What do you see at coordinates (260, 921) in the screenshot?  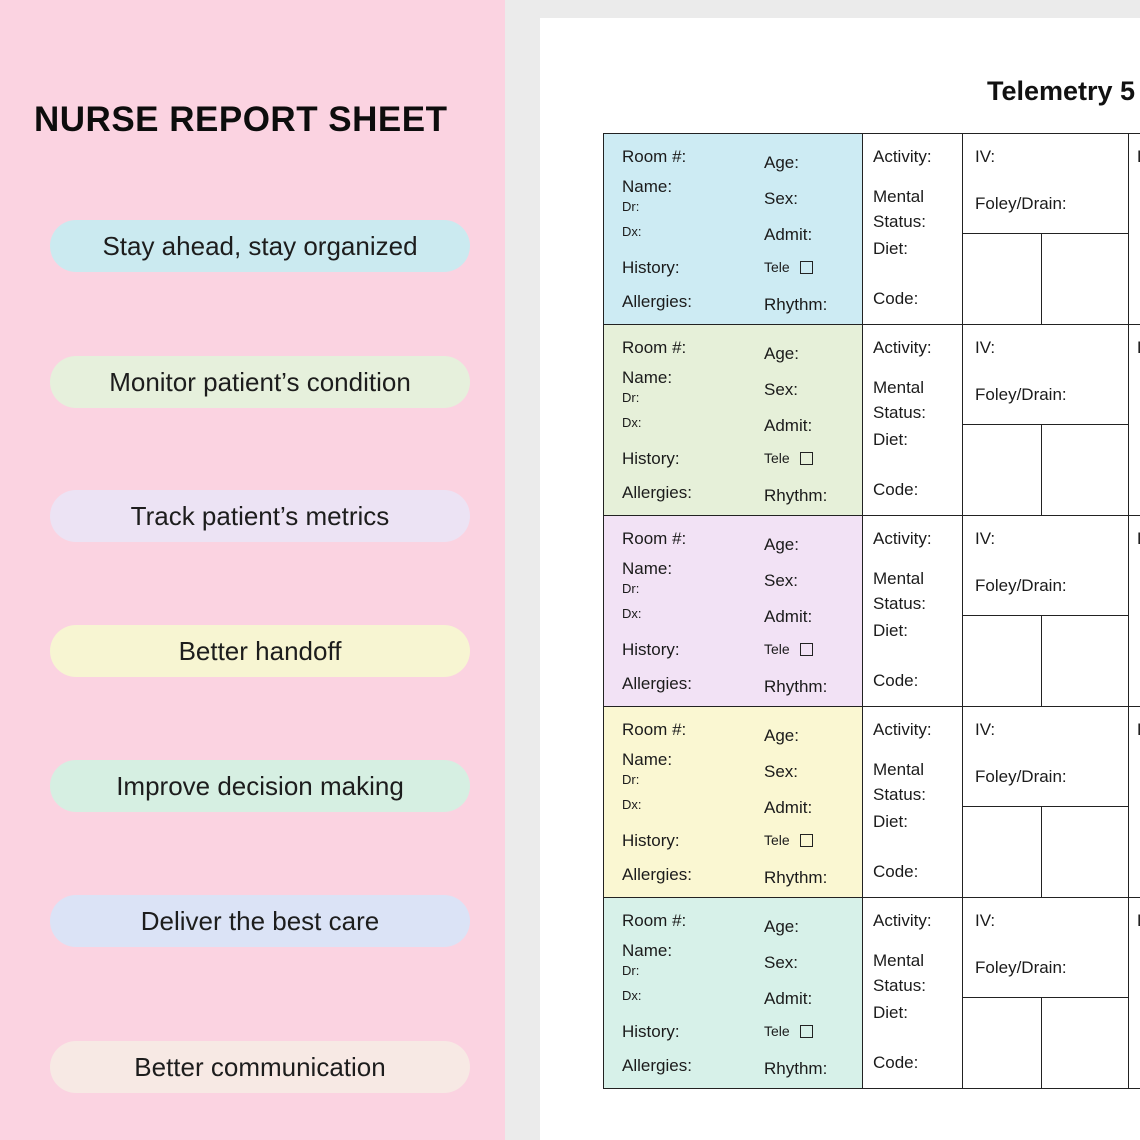 I see `benefit-pill: Deliver the best care` at bounding box center [260, 921].